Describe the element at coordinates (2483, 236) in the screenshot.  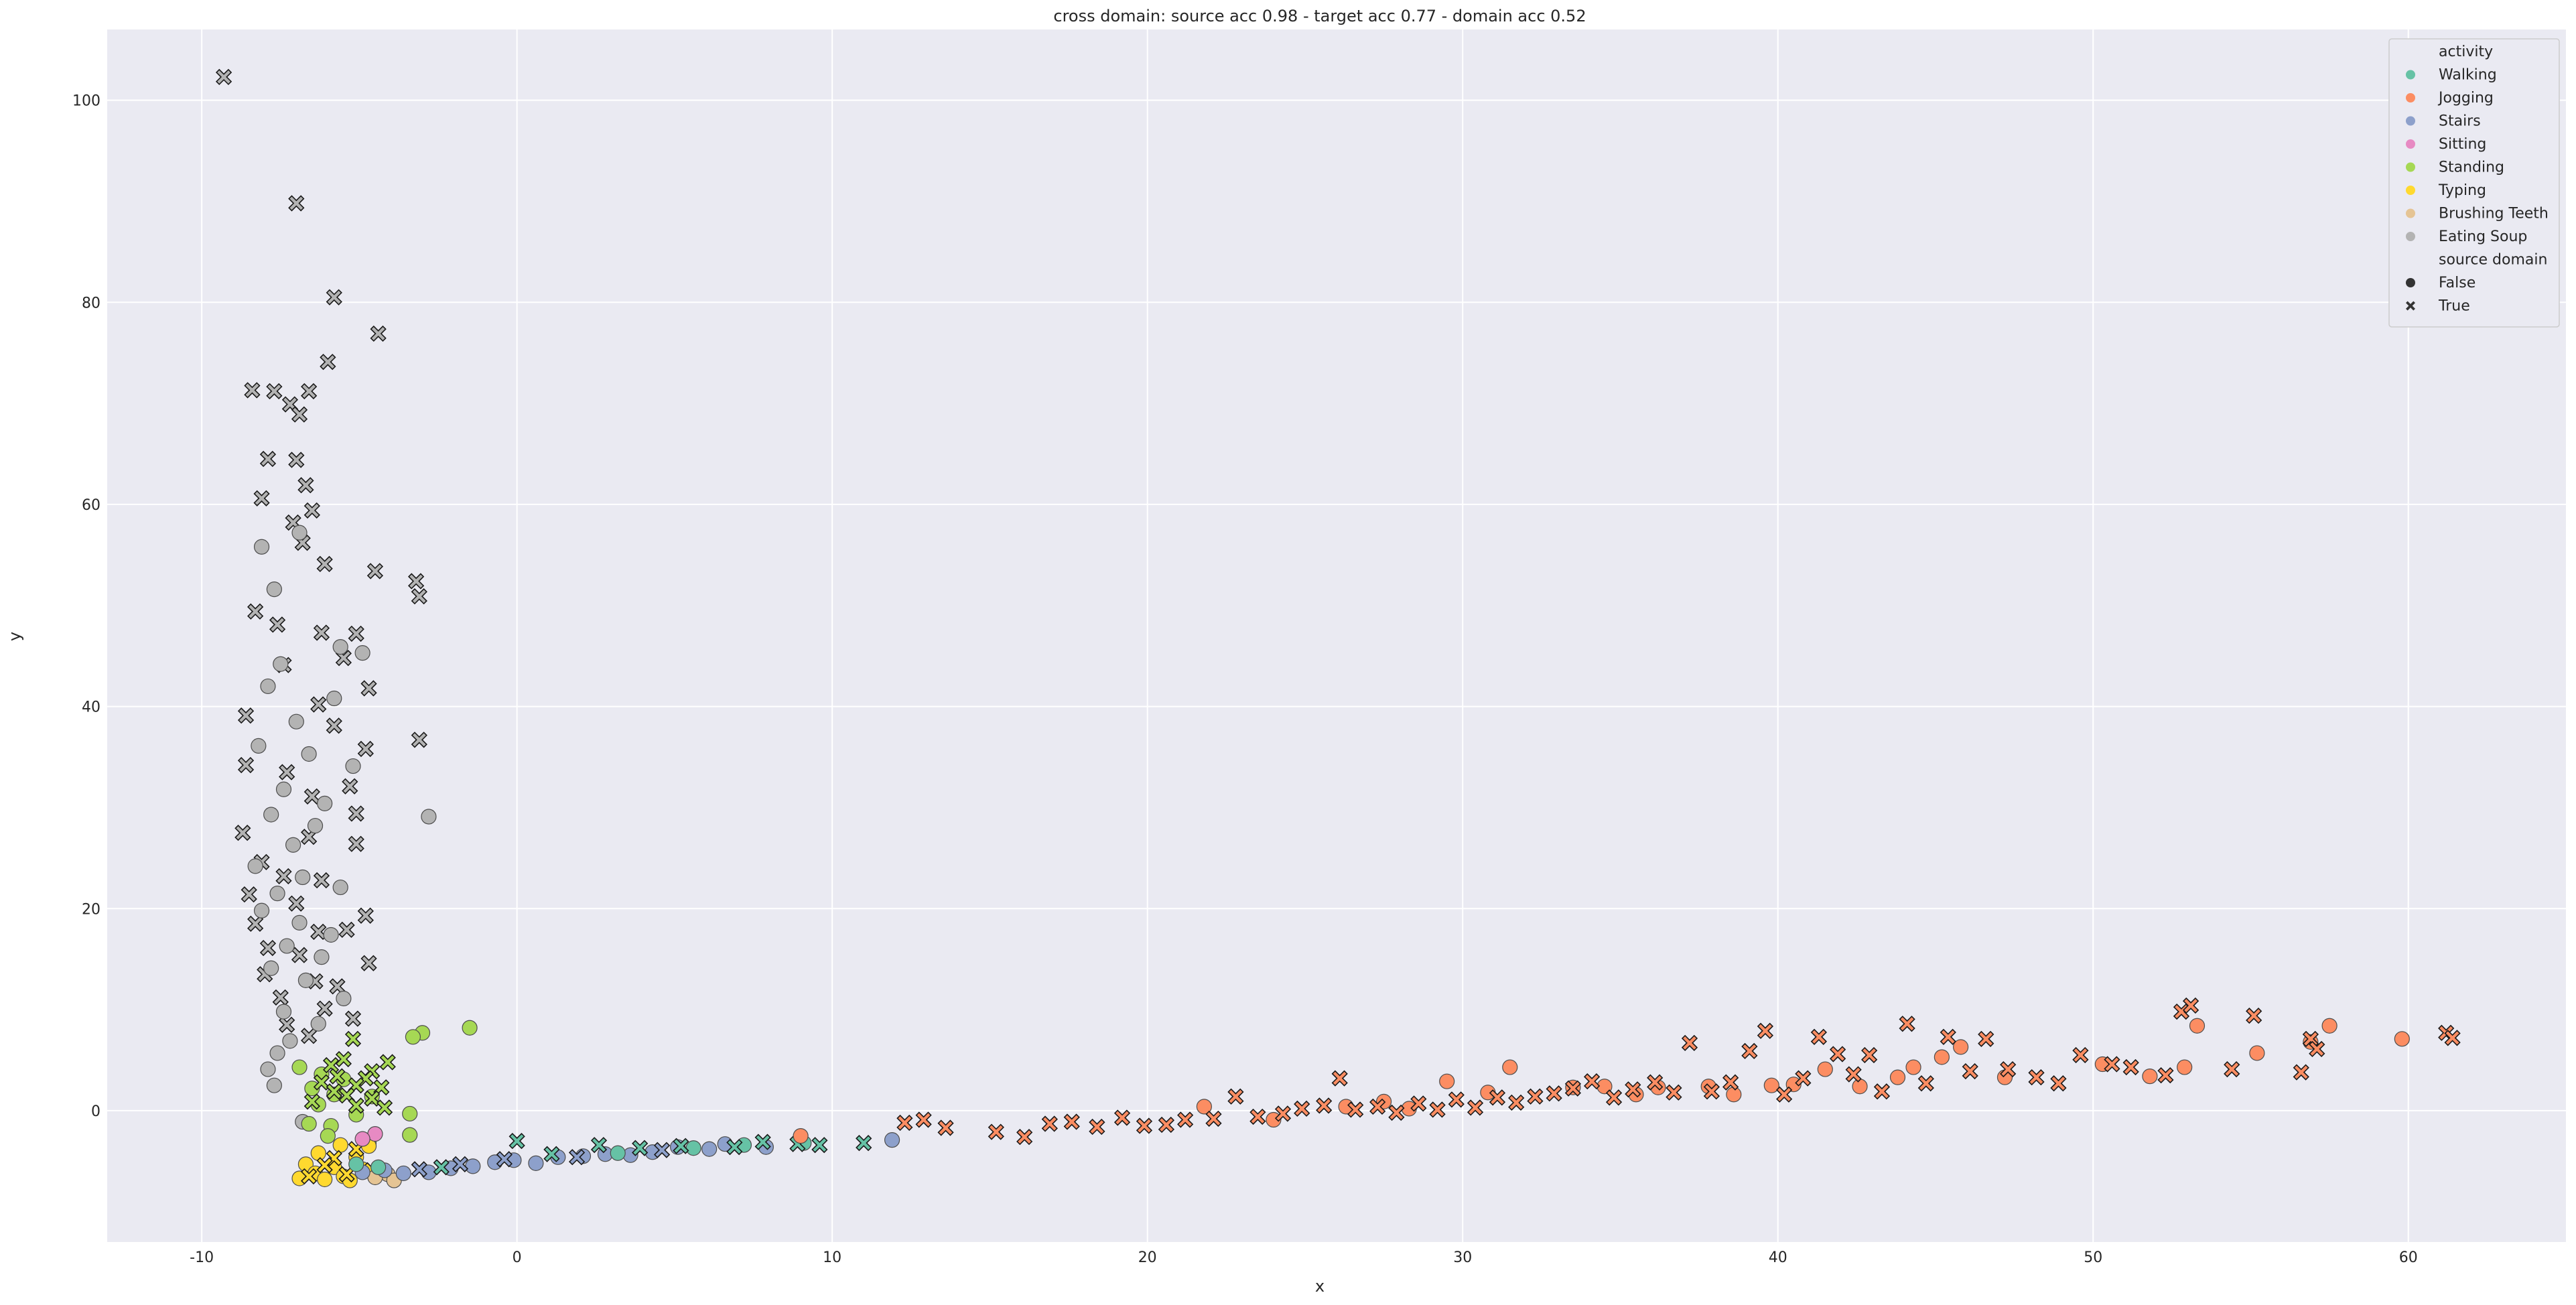
I see `legend-label-eating-soup: Eating Soup` at that location.